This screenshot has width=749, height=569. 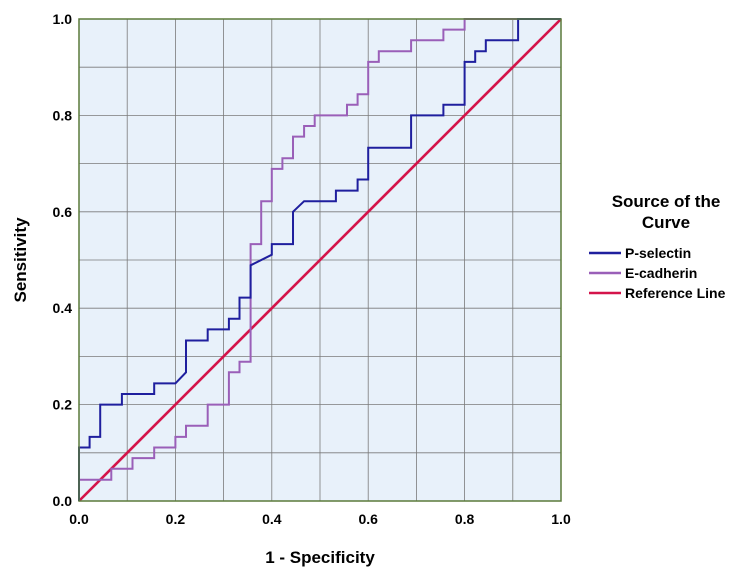 What do you see at coordinates (63, 501) in the screenshot?
I see `y-tick-label: 0.0` at bounding box center [63, 501].